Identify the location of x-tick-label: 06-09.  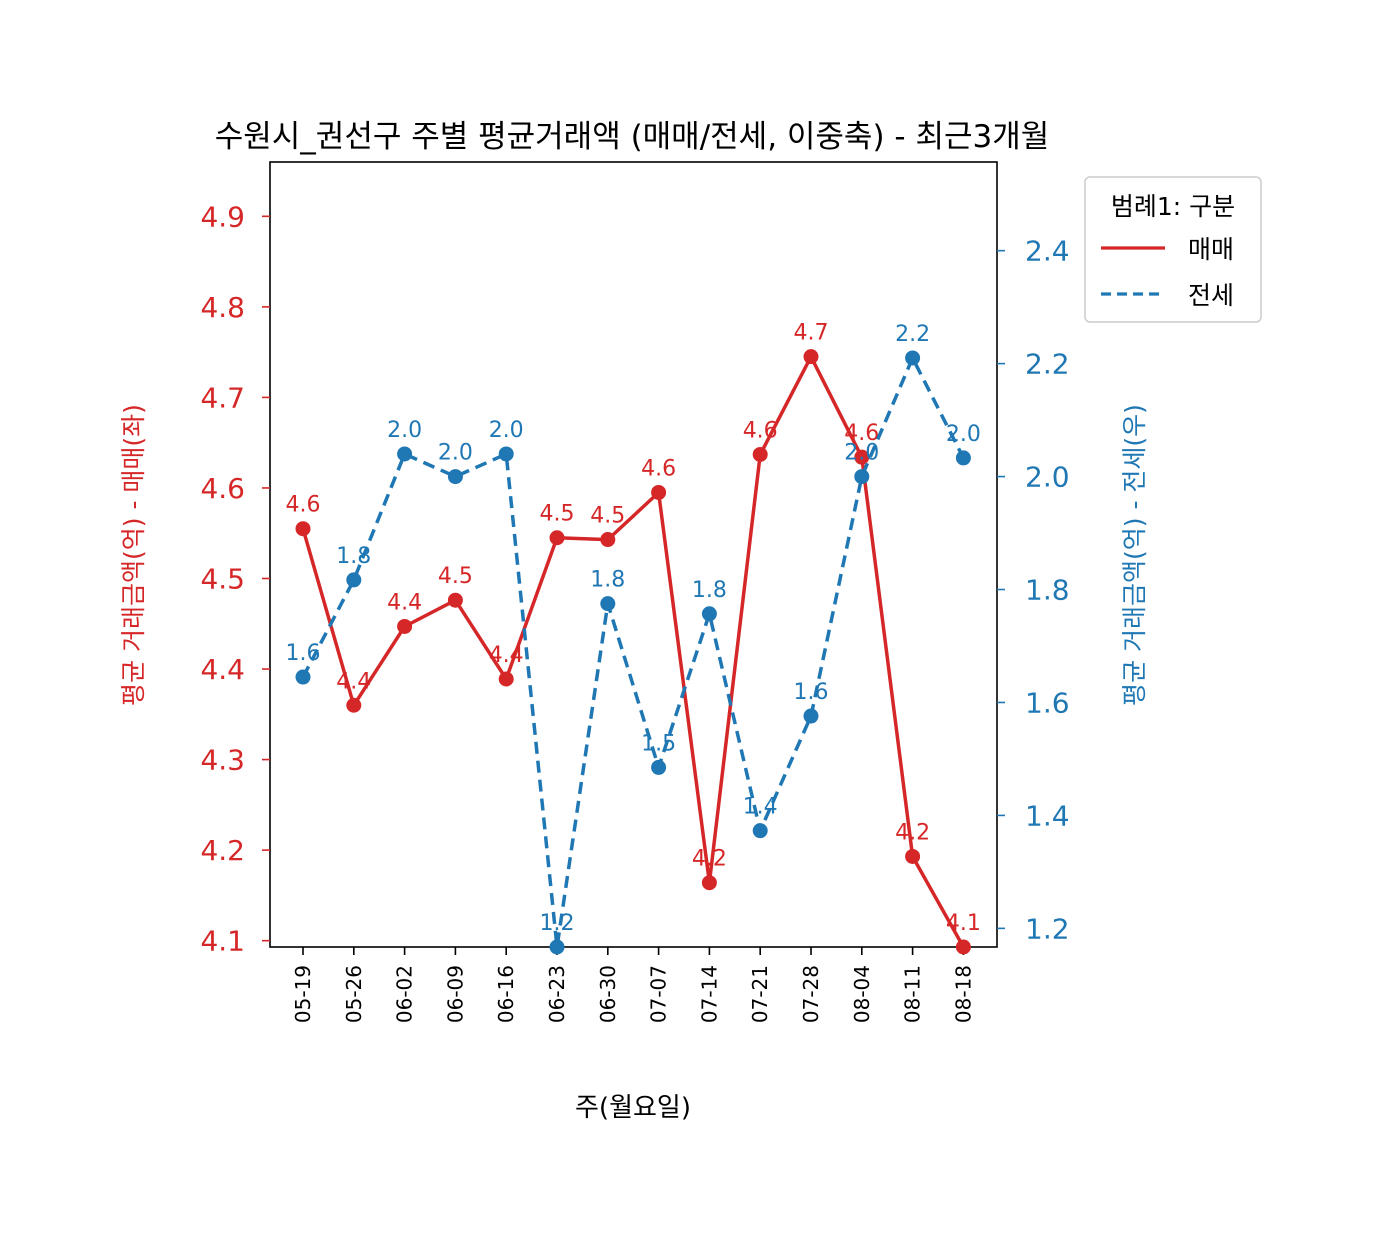
(455, 994).